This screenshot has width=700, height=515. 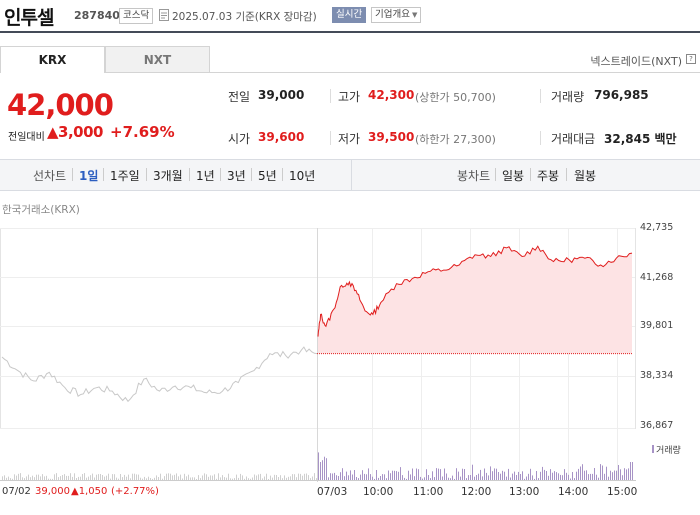 What do you see at coordinates (475, 291) in the screenshot?
I see `today-price-line` at bounding box center [475, 291].